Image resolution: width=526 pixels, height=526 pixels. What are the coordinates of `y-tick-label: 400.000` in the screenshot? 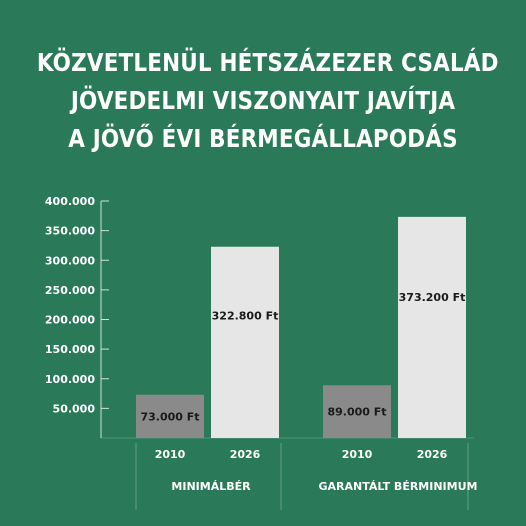 It's located at (70, 201).